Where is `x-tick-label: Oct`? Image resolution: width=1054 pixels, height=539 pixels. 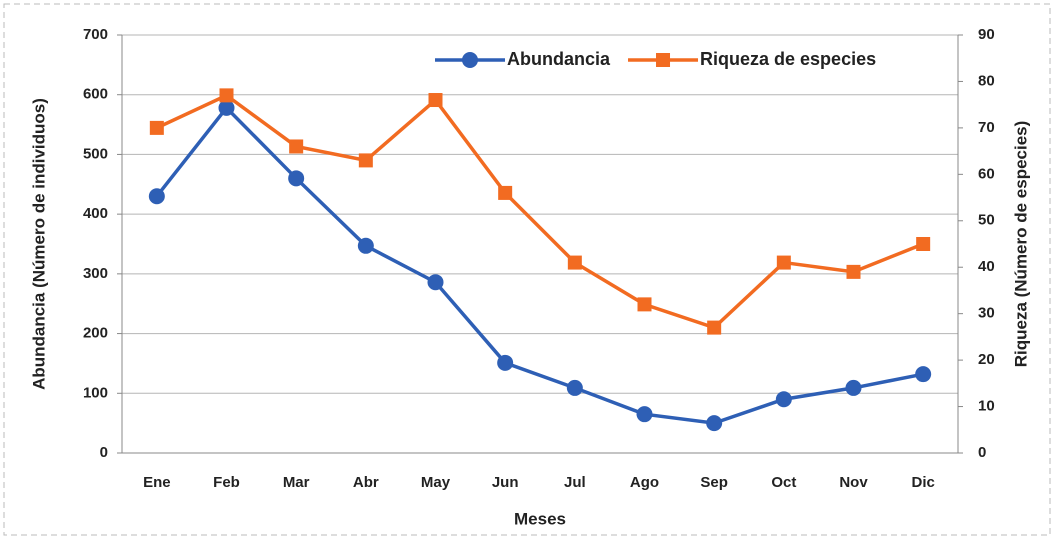 x-tick-label: Oct is located at coordinates (783, 482).